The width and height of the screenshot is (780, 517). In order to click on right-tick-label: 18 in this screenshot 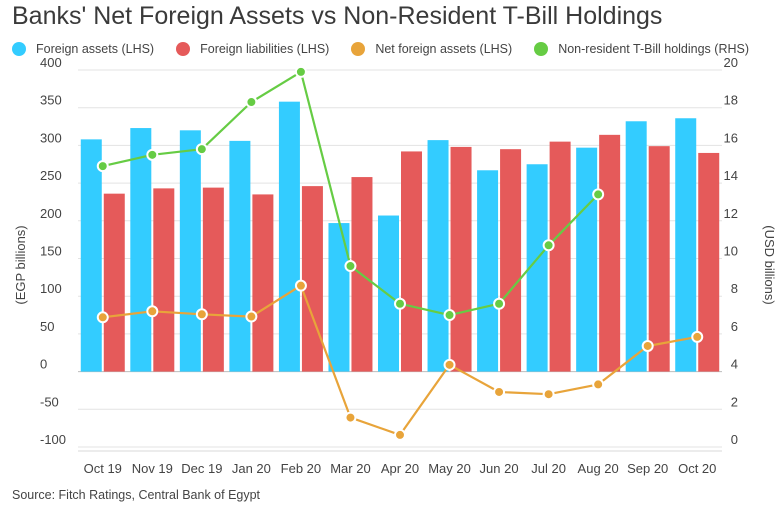, I will do `click(731, 100)`.